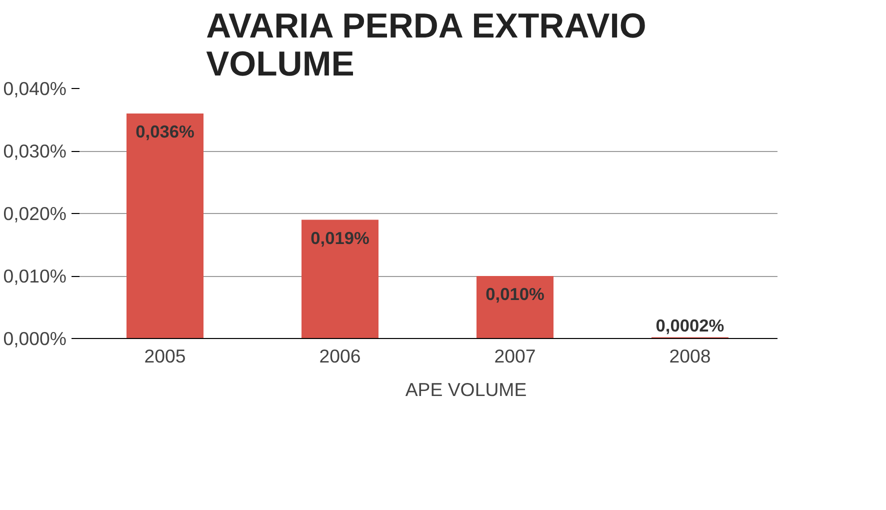  What do you see at coordinates (690, 325) in the screenshot?
I see `data-label: 0,0002%` at bounding box center [690, 325].